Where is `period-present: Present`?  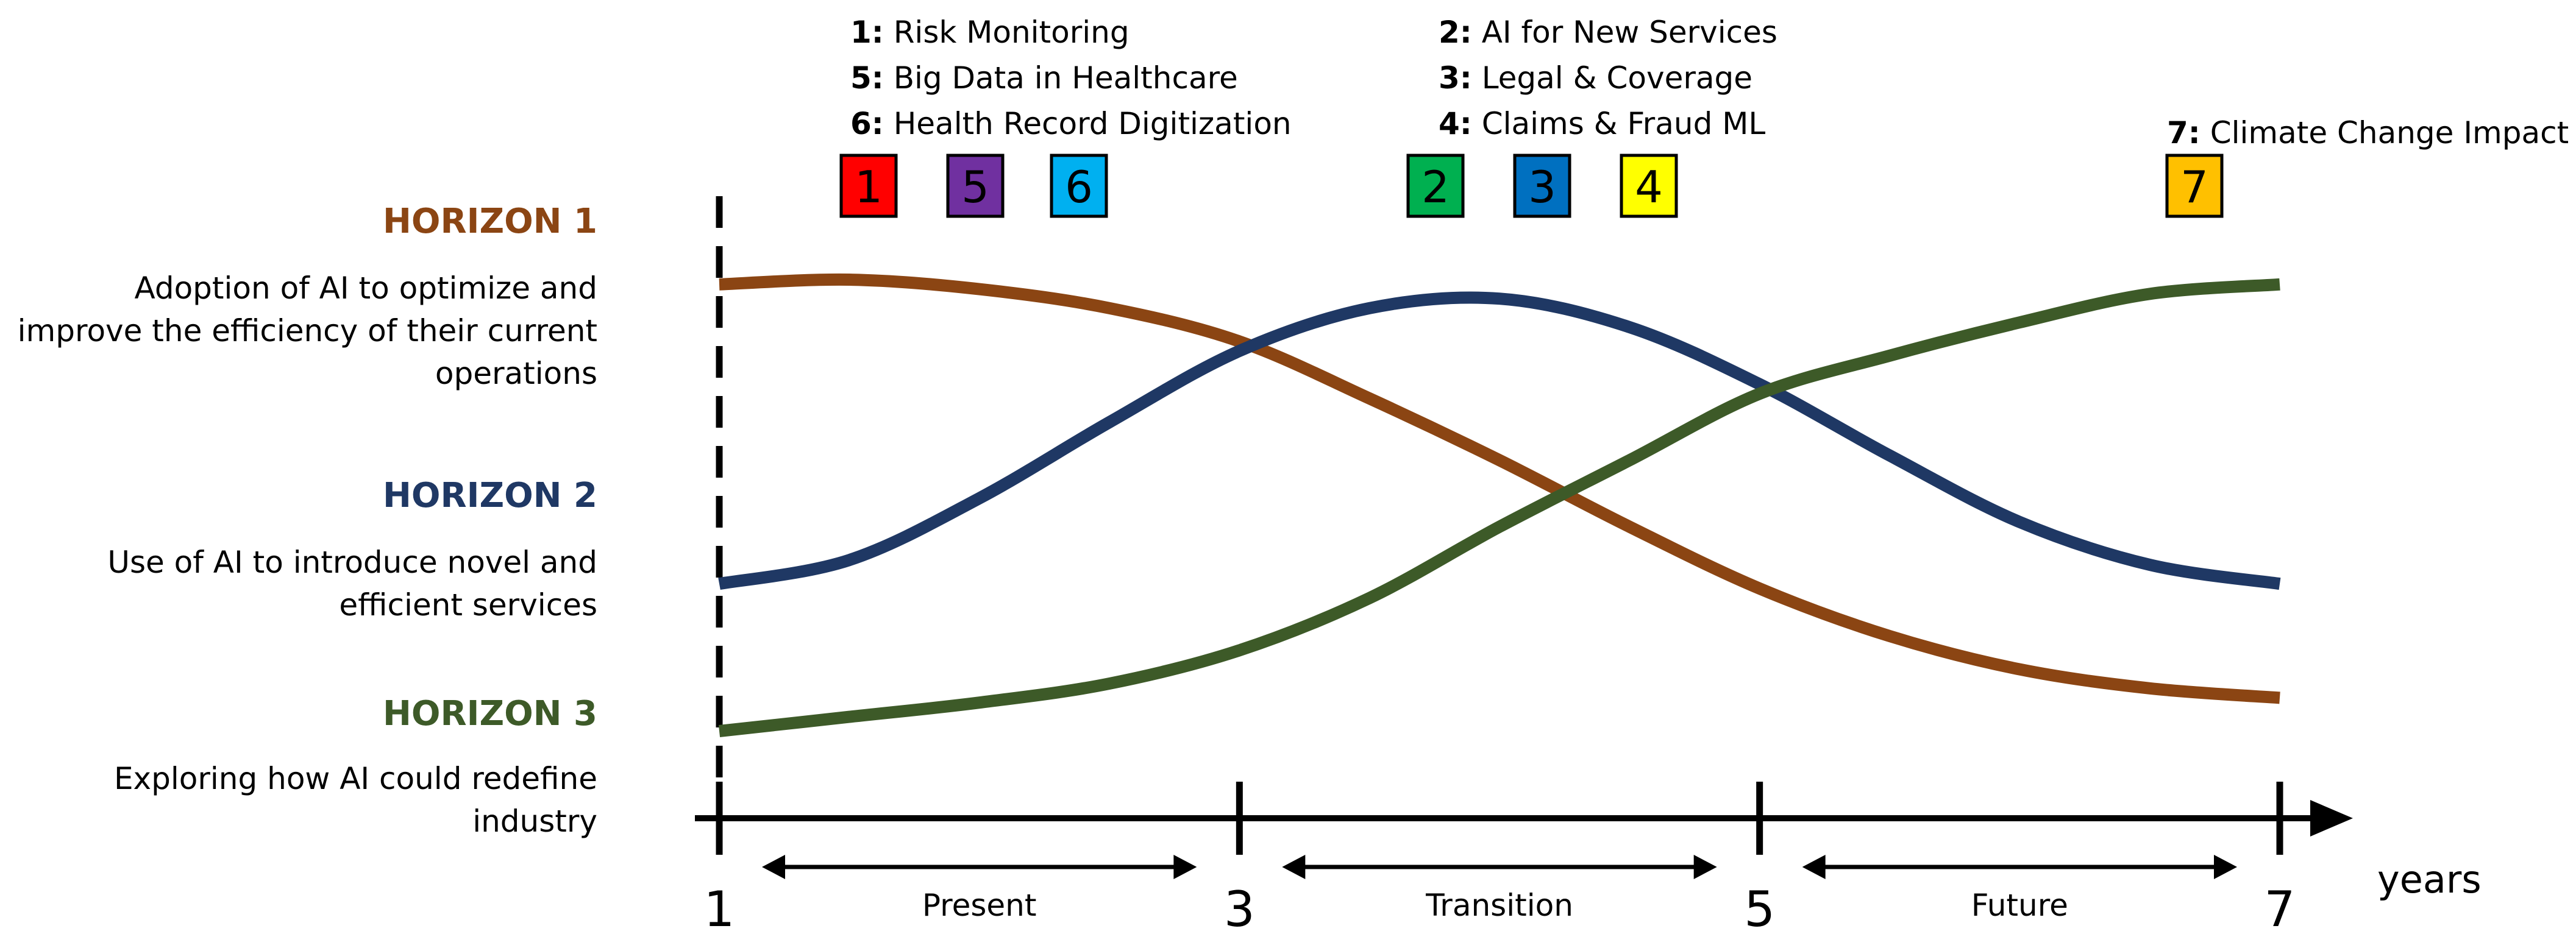 period-present: Present is located at coordinates (979, 889).